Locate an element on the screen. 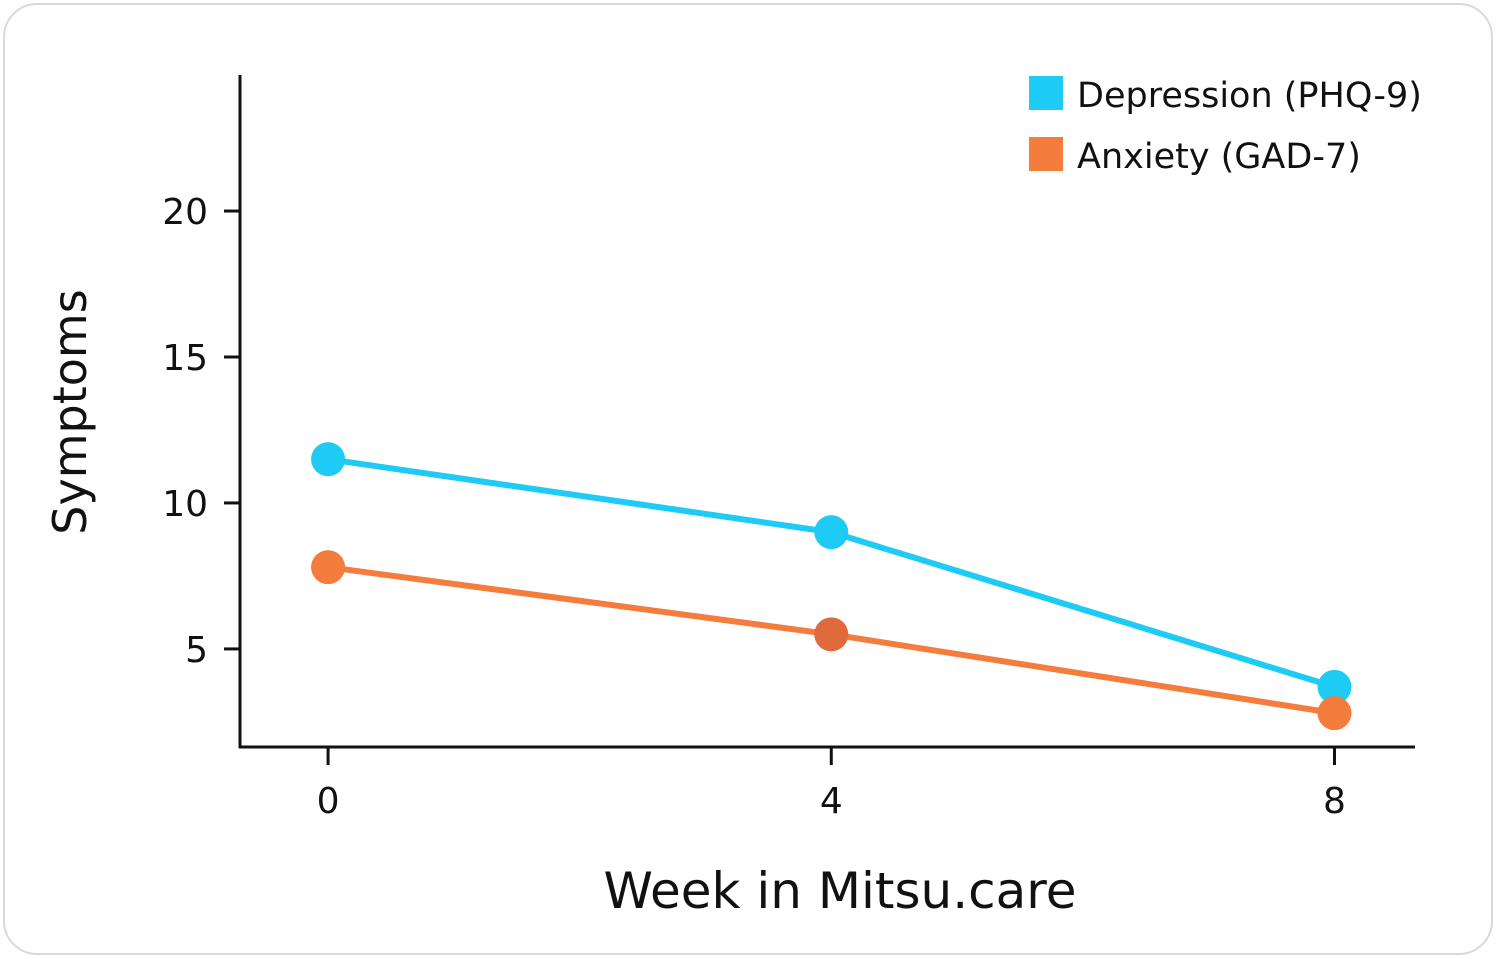  y-tick-label: 15 is located at coordinates (185, 358).